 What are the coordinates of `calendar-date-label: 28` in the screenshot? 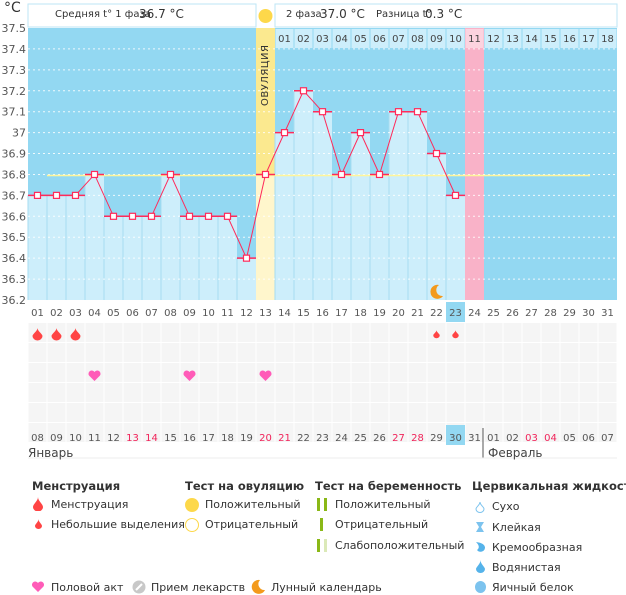 It's located at (417, 438).